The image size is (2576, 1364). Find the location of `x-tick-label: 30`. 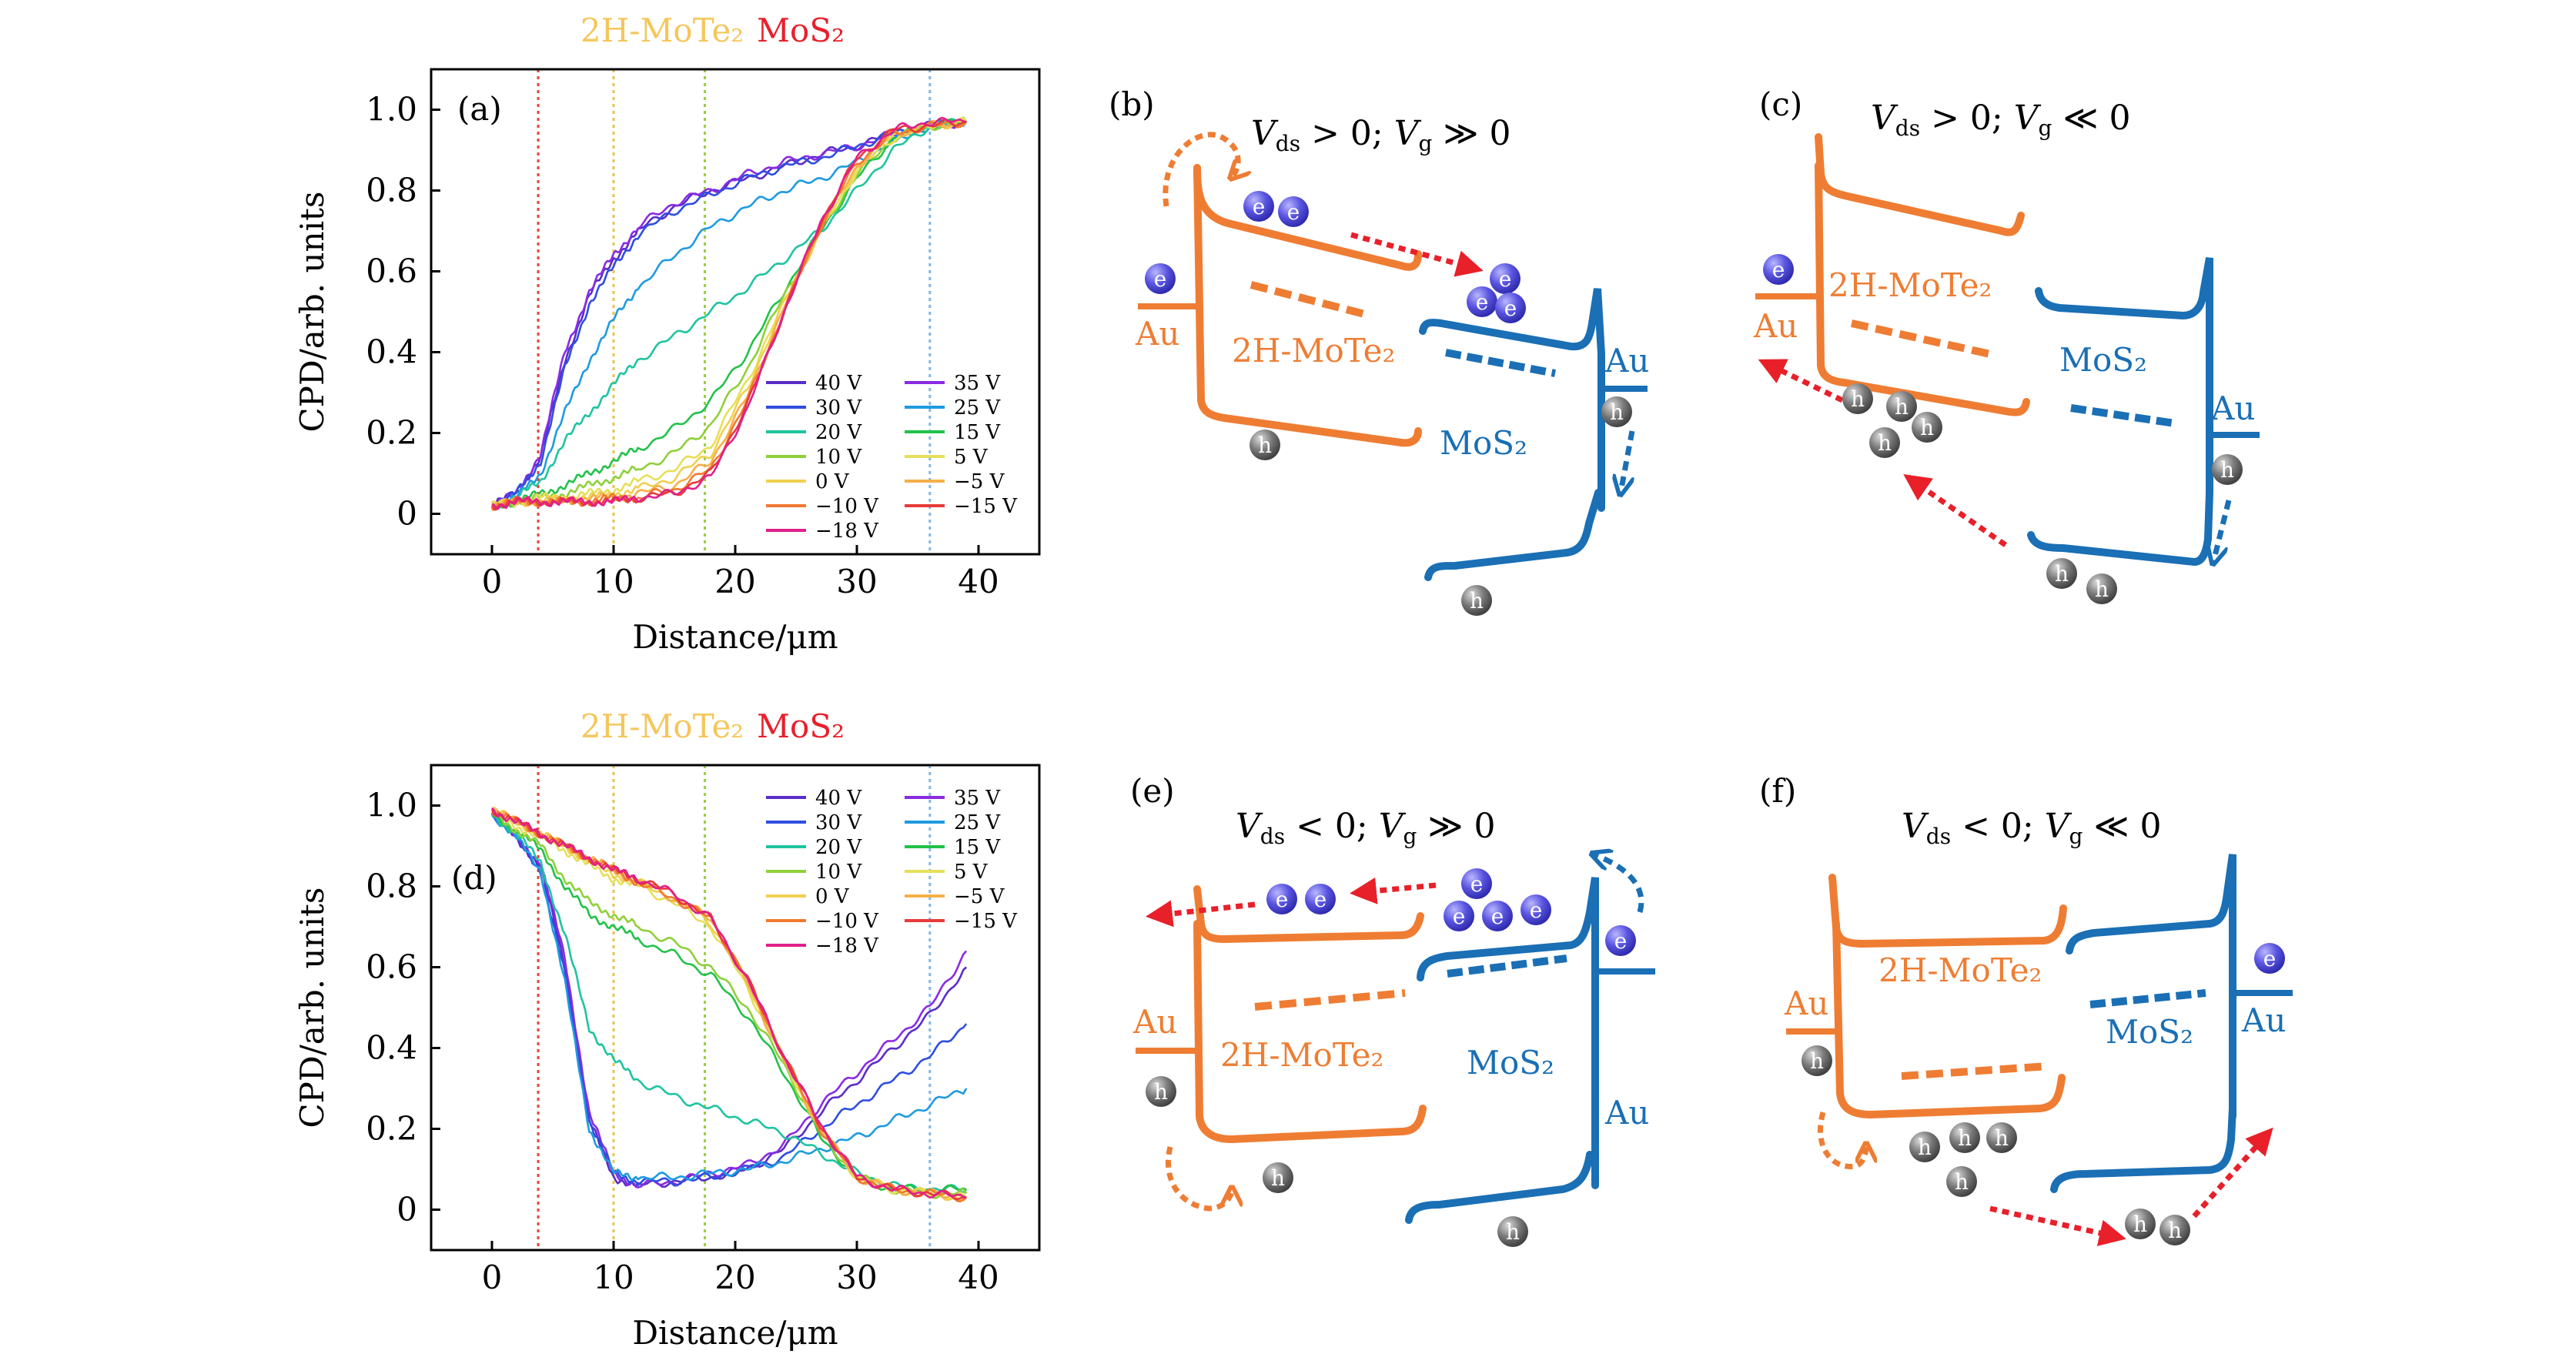

x-tick-label: 30 is located at coordinates (857, 581).